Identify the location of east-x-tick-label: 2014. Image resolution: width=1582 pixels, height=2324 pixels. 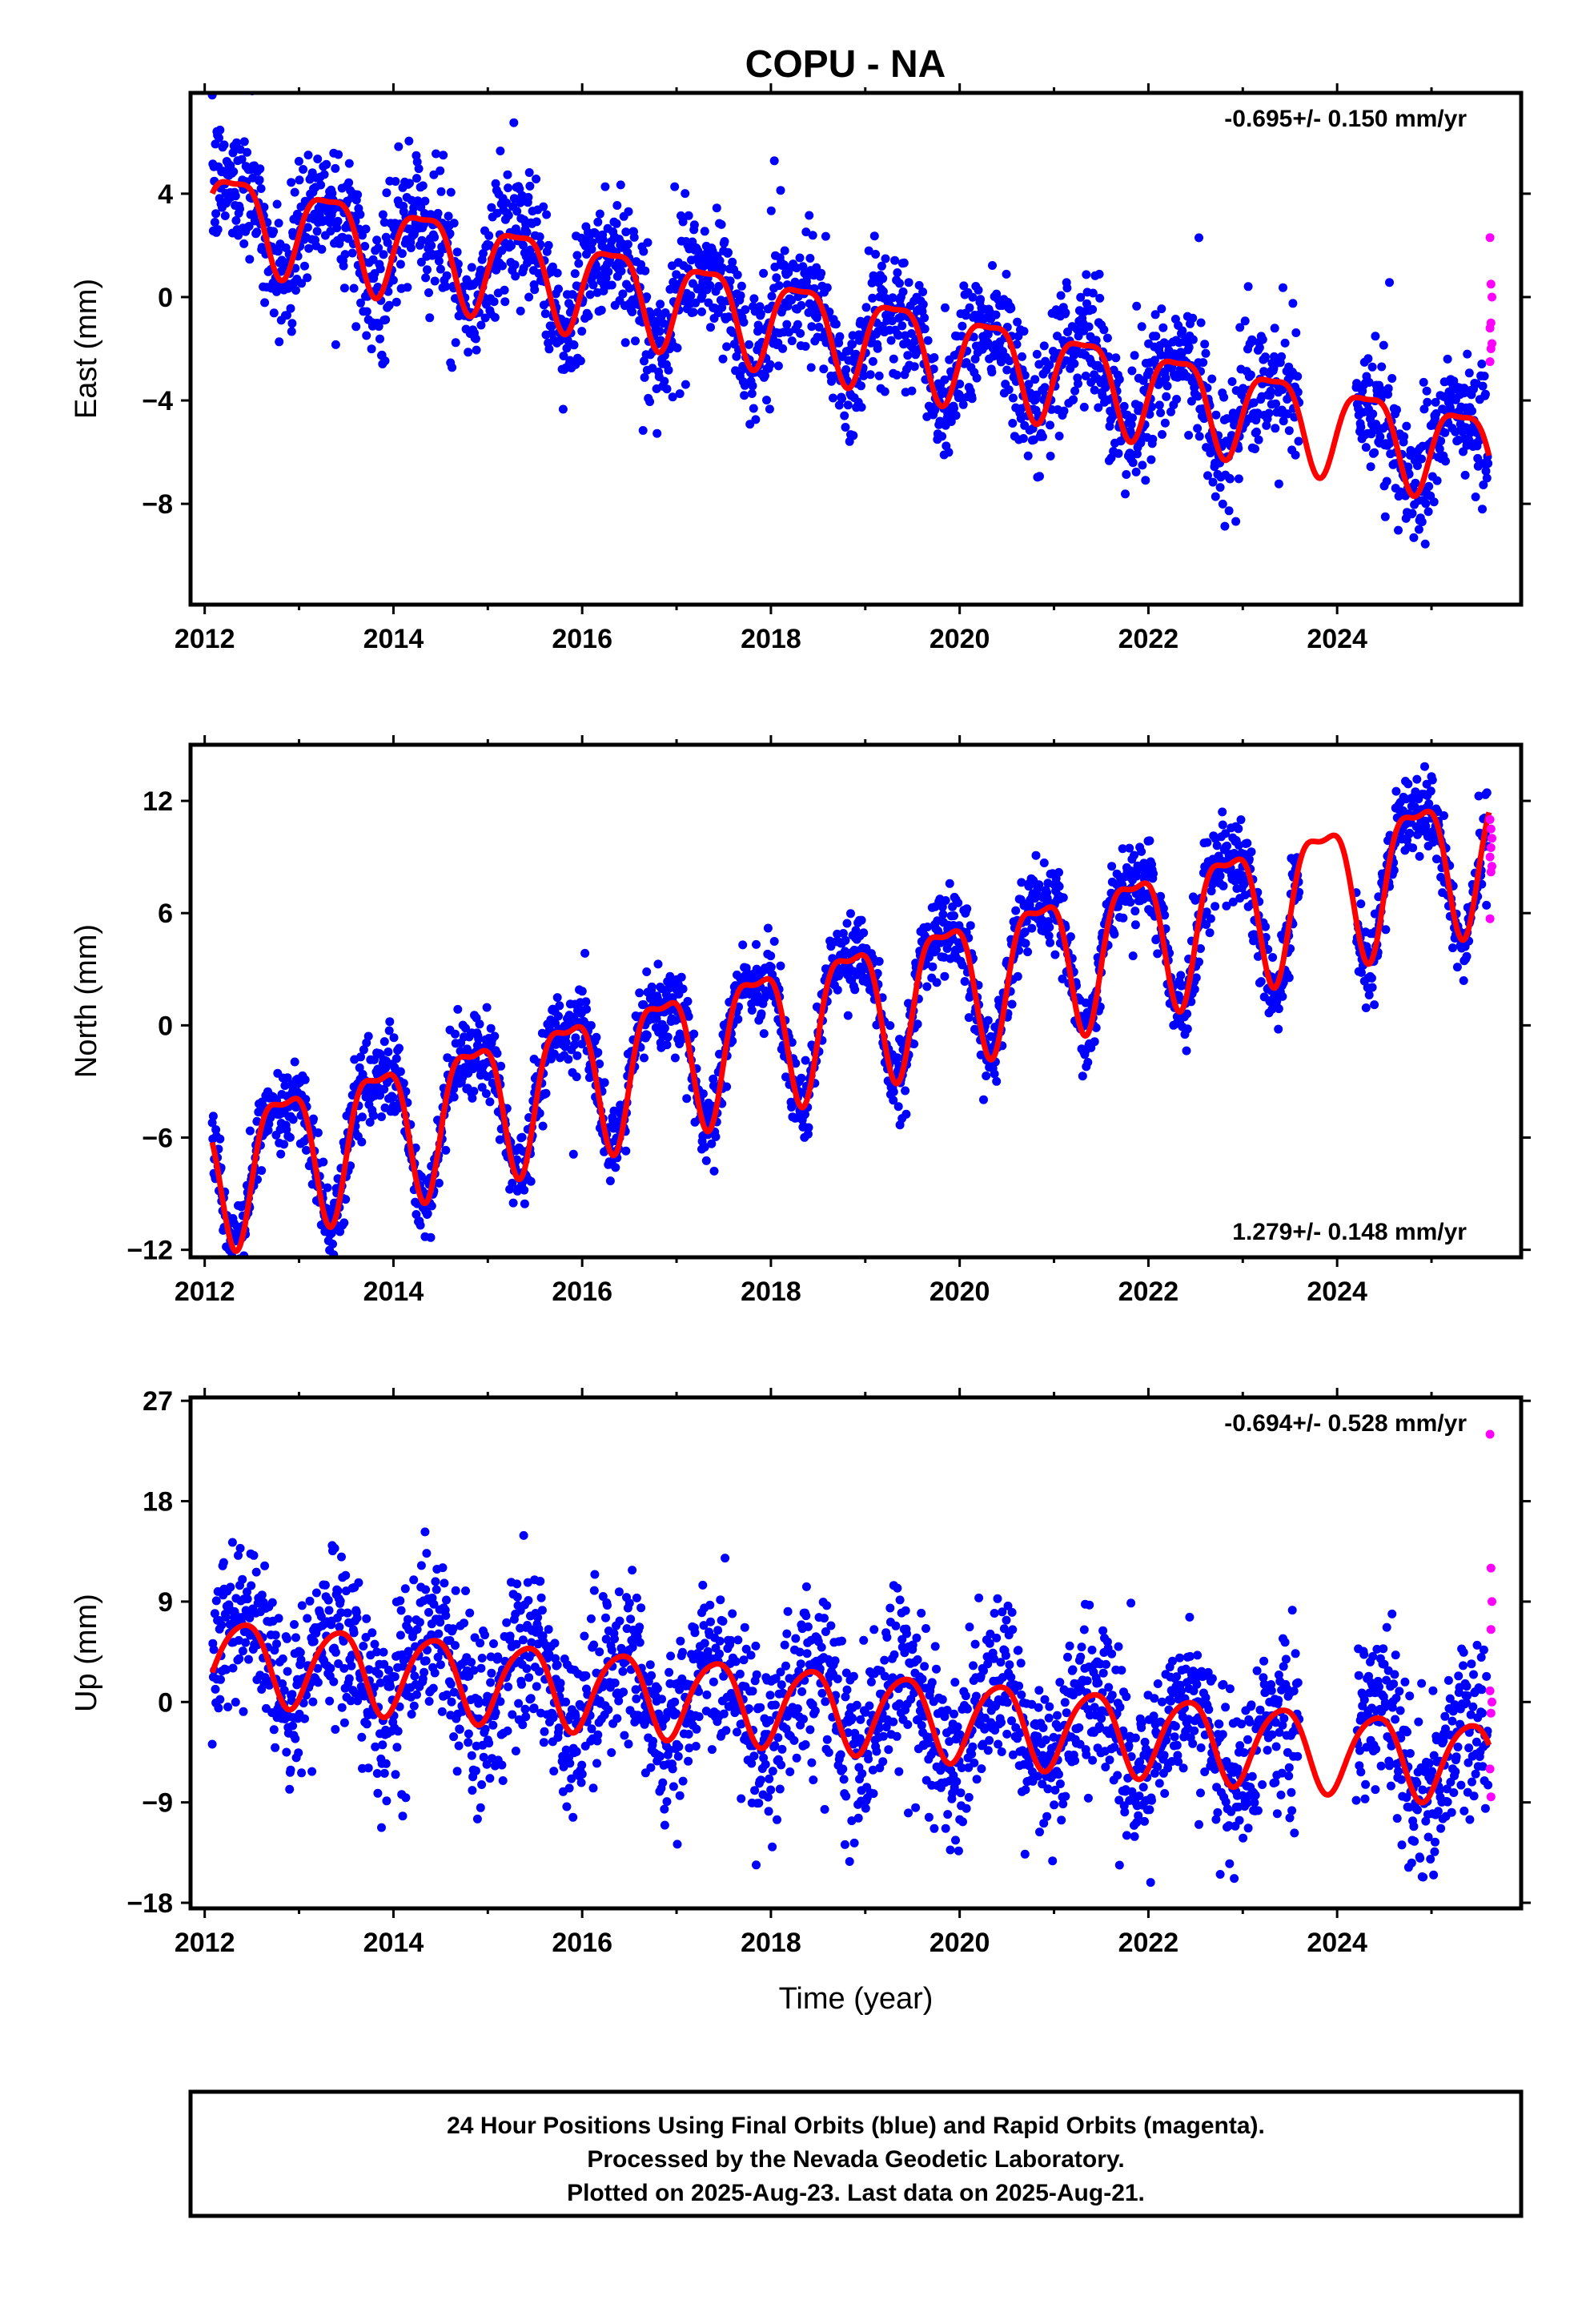
(393, 639).